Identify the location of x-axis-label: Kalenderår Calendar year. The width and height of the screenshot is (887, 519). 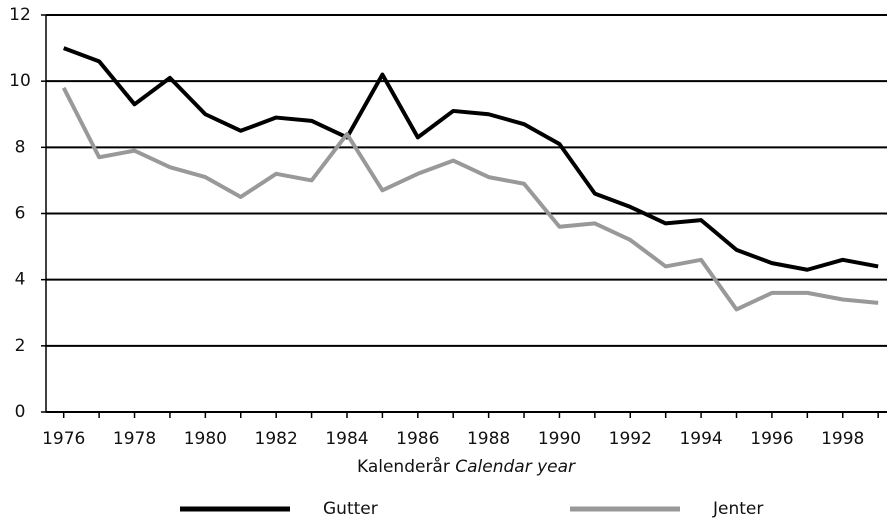
(466, 466).